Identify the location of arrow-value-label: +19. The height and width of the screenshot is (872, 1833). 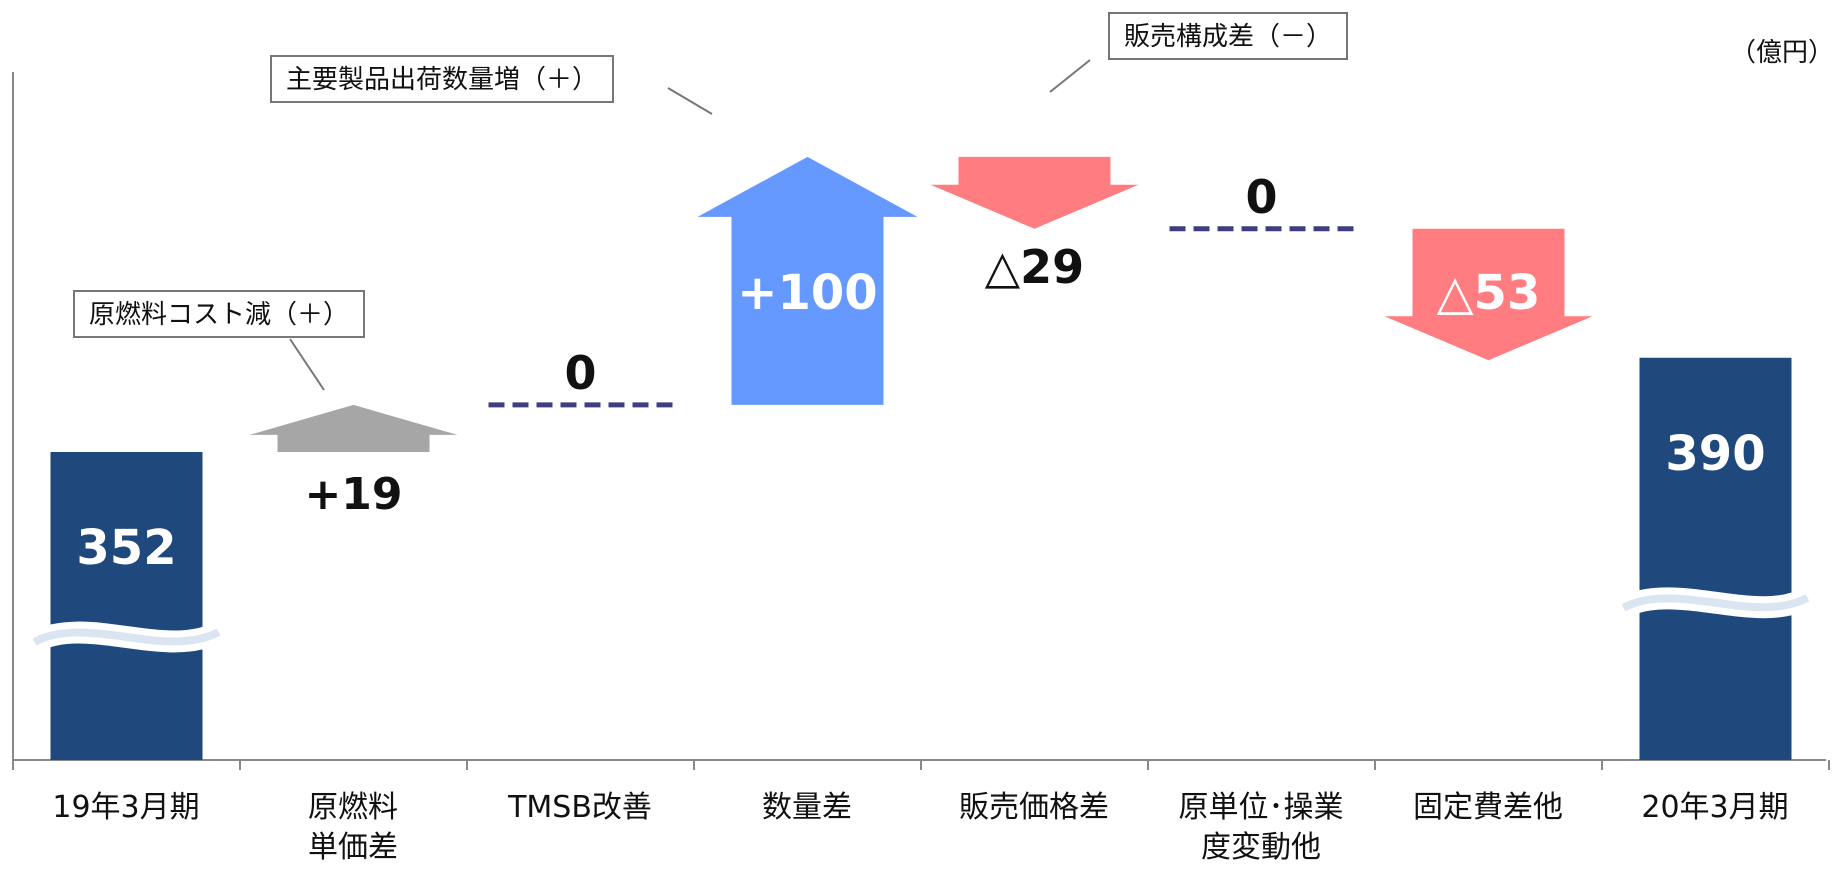
(353, 494).